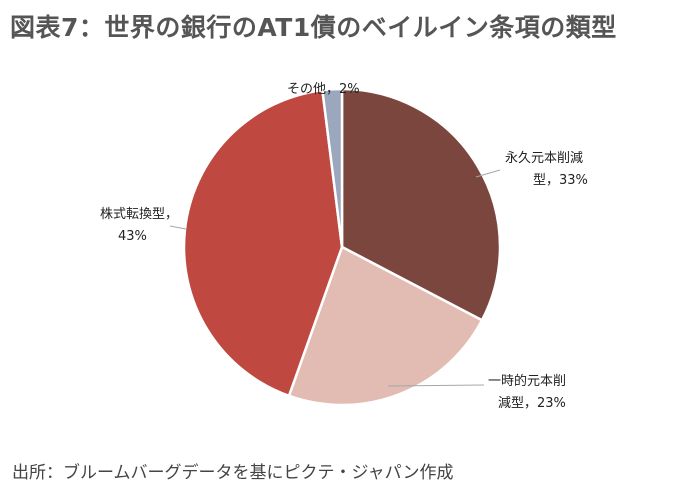 This screenshot has width=699, height=494. Describe the element at coordinates (233, 473) in the screenshot. I see `source-note: 出所：ブルームバーグデータを基にピクテ・ジャパン作成` at that location.